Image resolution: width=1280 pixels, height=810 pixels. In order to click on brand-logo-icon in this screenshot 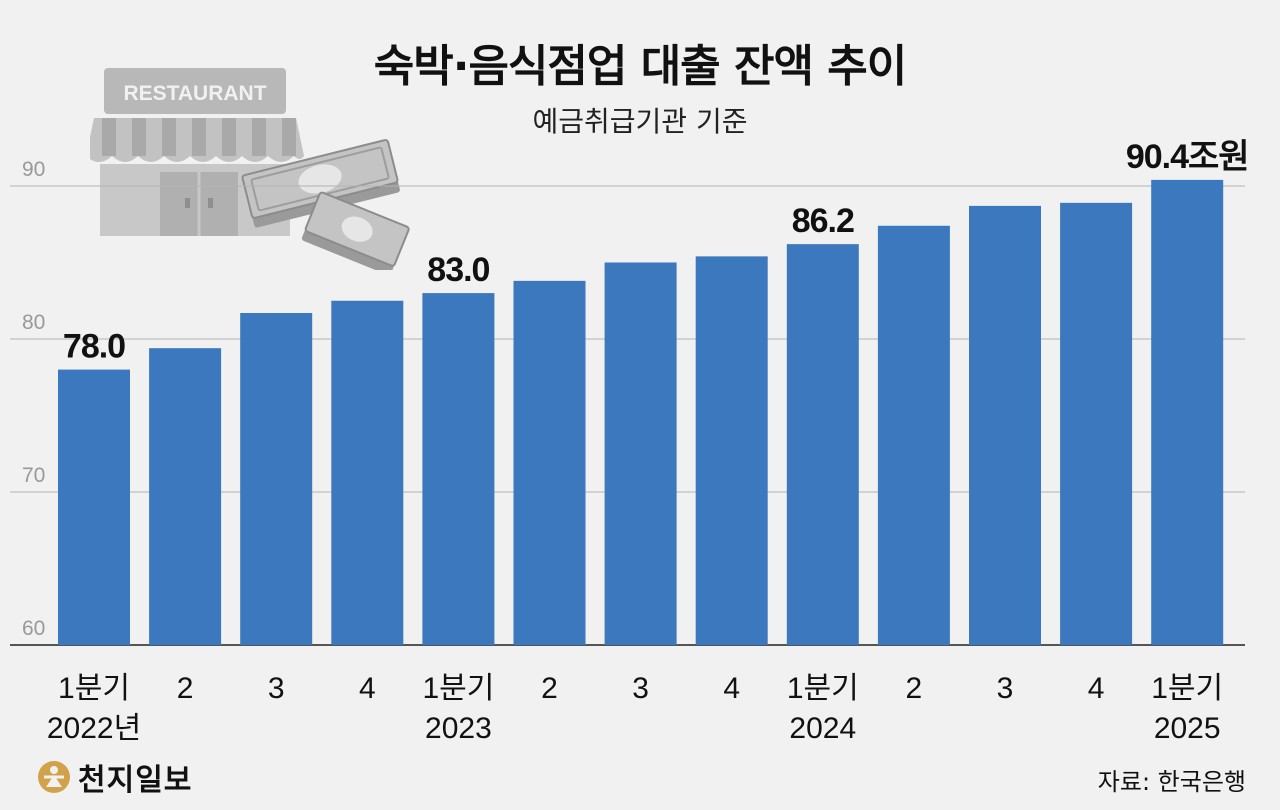, I will do `click(54, 777)`.